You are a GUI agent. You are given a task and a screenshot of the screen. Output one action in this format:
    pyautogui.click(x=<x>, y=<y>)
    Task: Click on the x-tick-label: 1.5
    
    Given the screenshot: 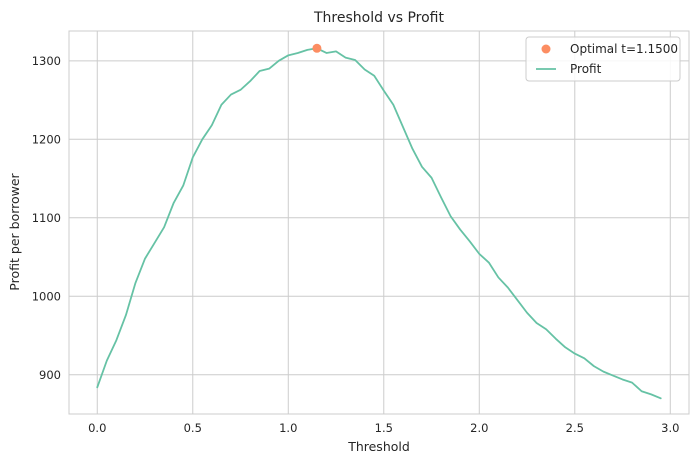 What is the action you would take?
    pyautogui.click(x=384, y=428)
    